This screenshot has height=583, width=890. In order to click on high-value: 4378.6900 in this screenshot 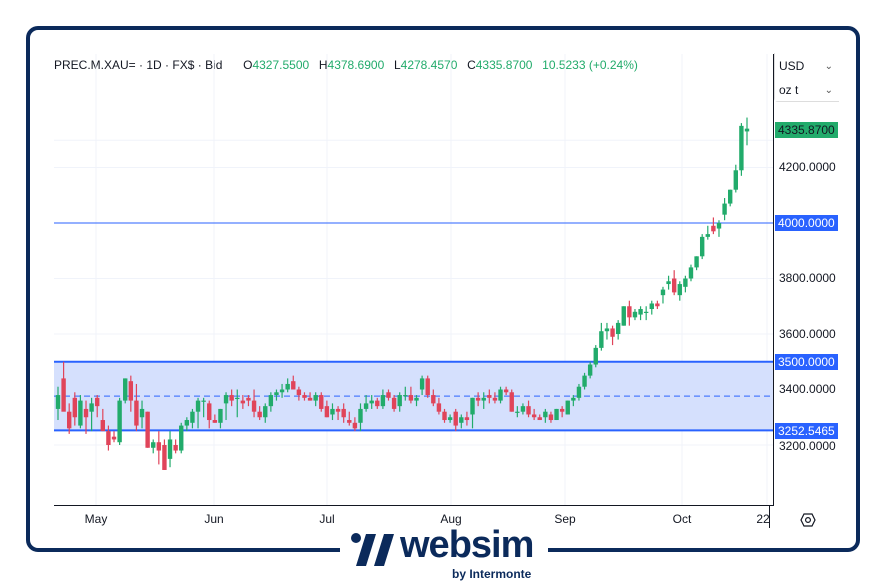, I will do `click(356, 65)`.